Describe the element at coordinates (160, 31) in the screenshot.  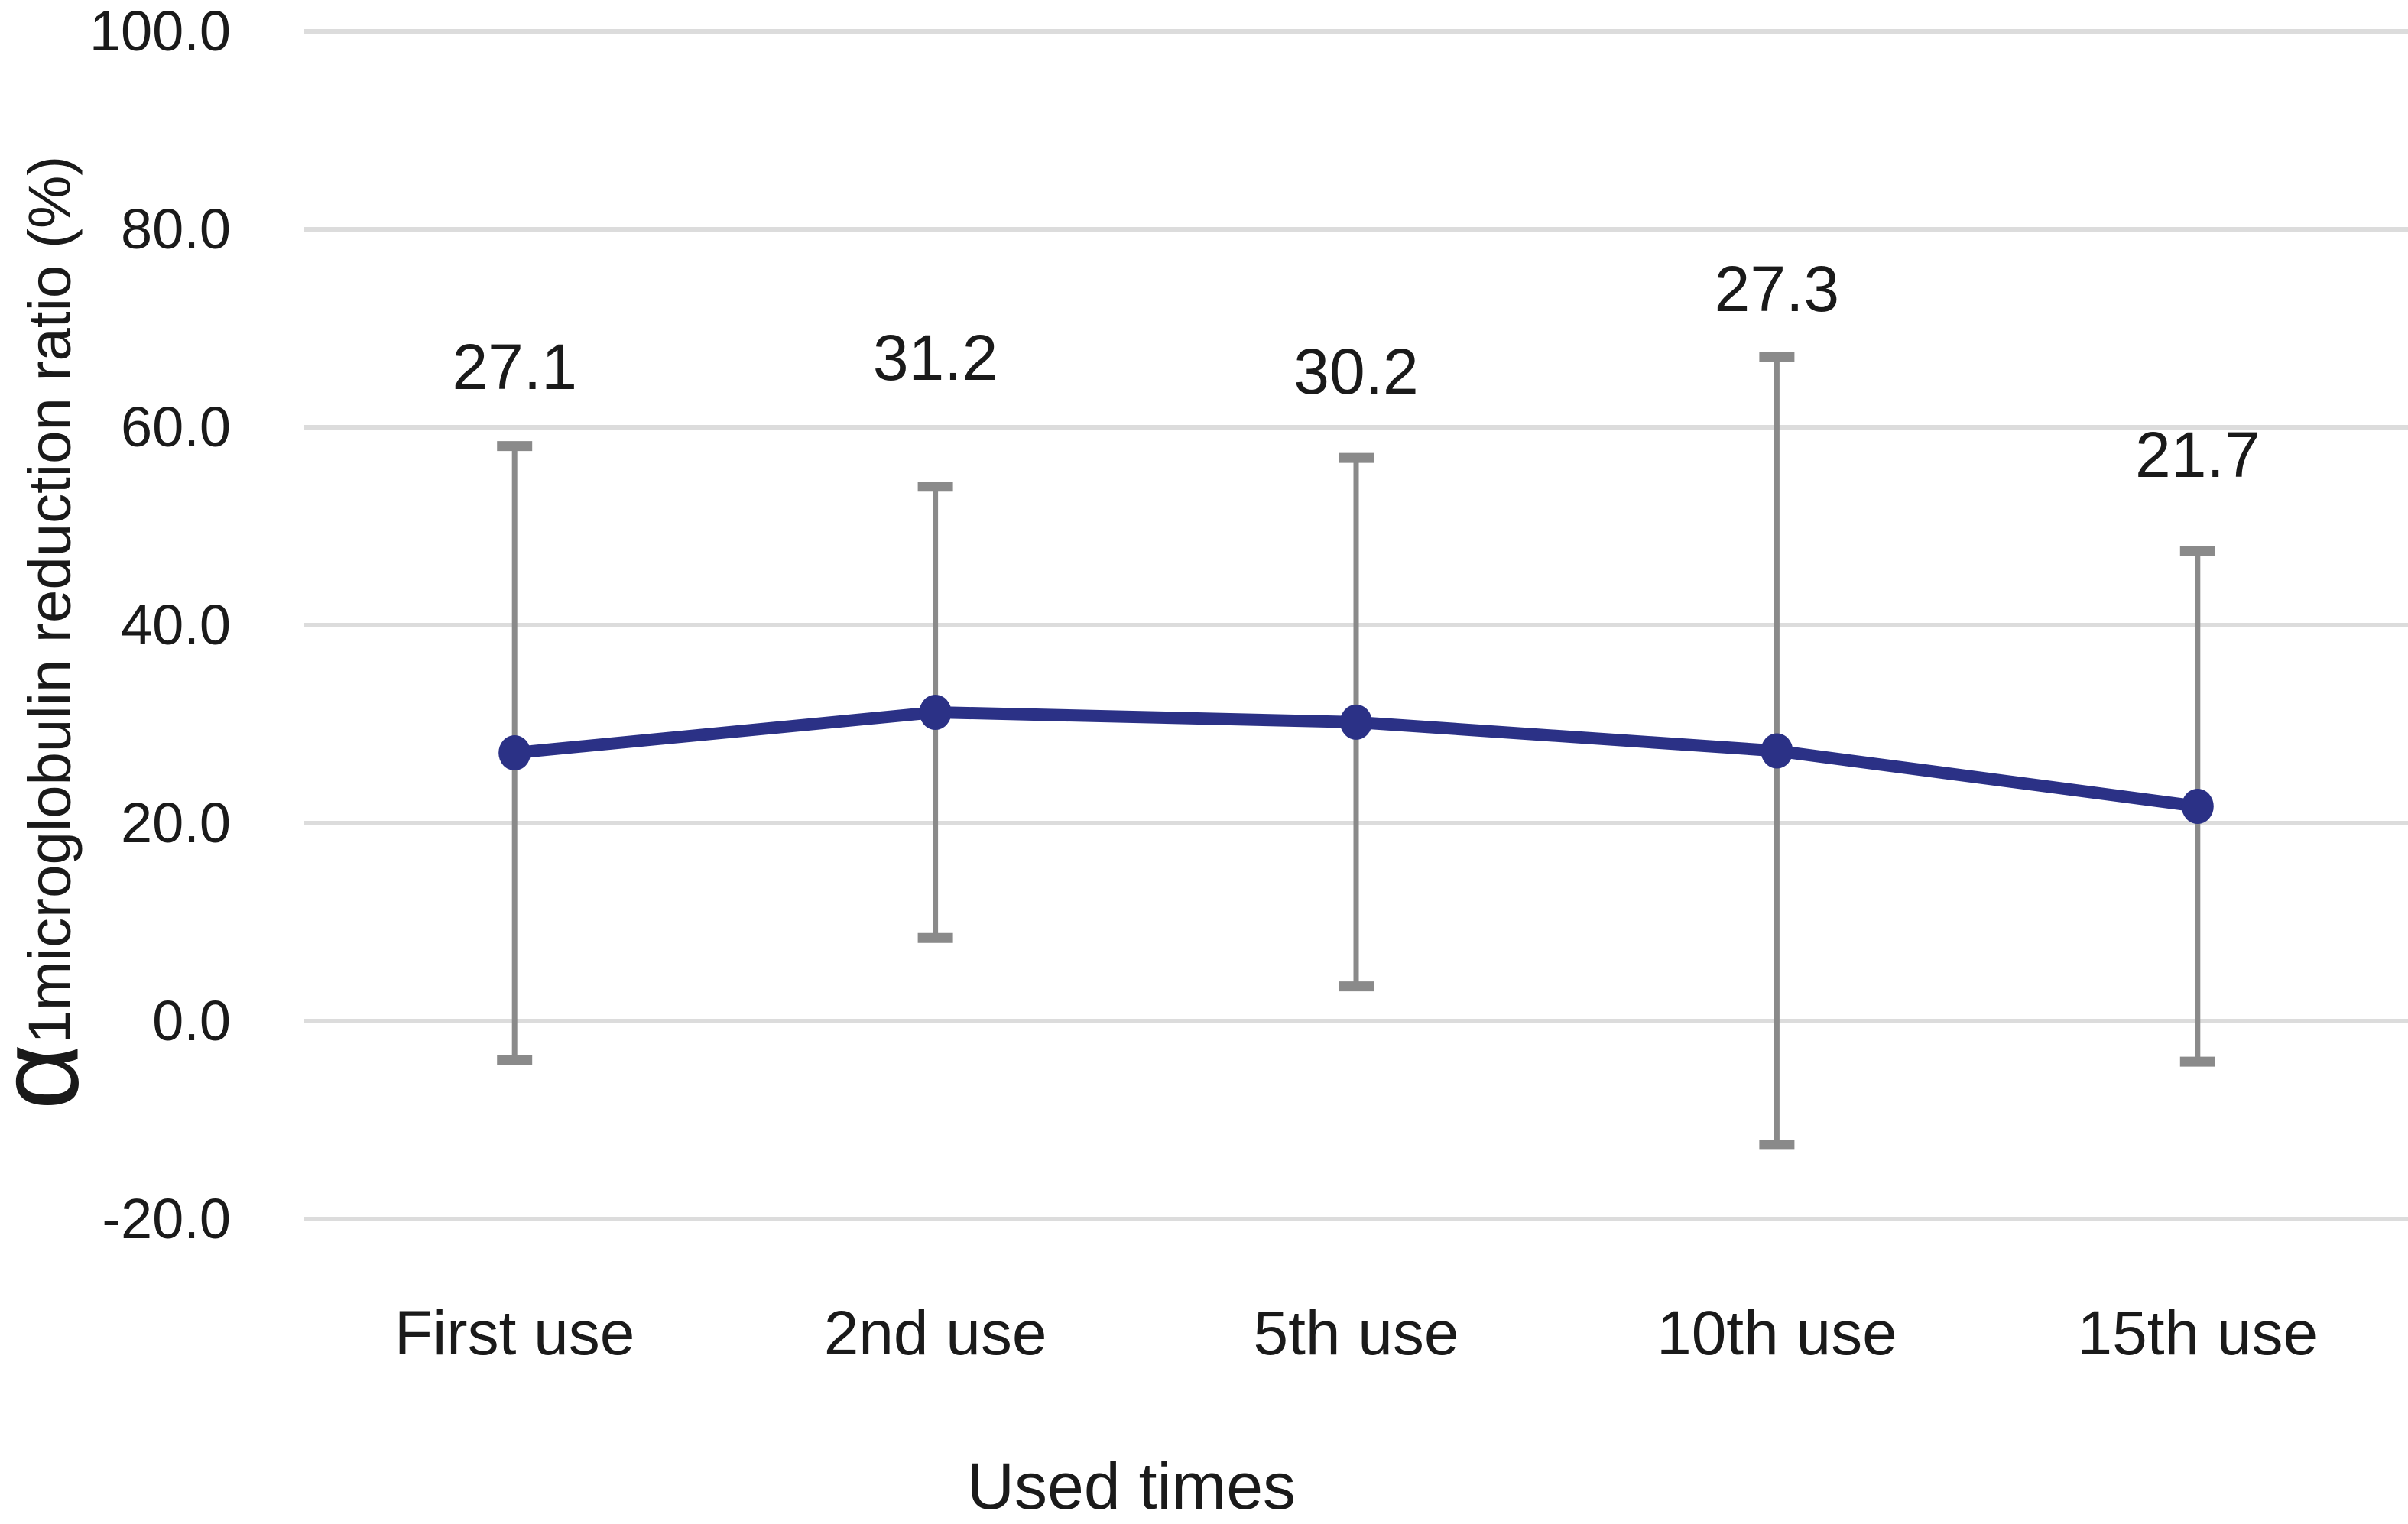
I see `y-tick-label: 100.0` at that location.